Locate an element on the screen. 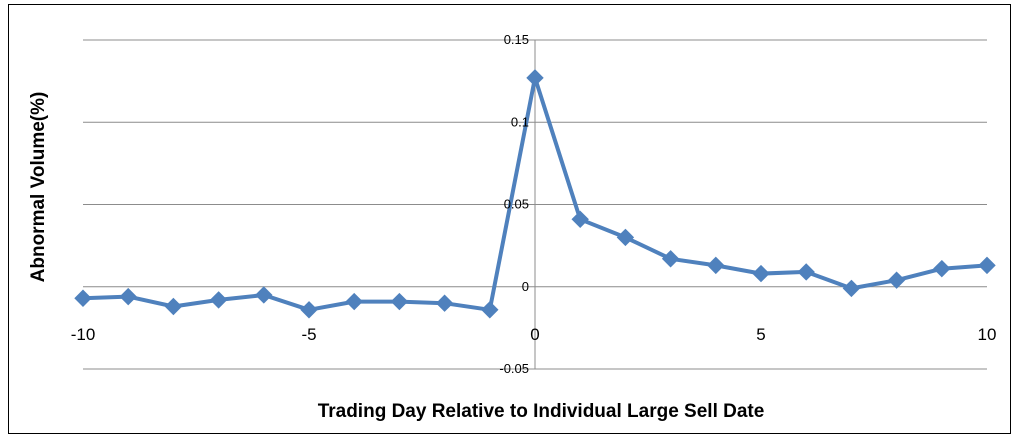 This screenshot has height=438, width=1019. x-tick-label: 0 is located at coordinates (534, 334).